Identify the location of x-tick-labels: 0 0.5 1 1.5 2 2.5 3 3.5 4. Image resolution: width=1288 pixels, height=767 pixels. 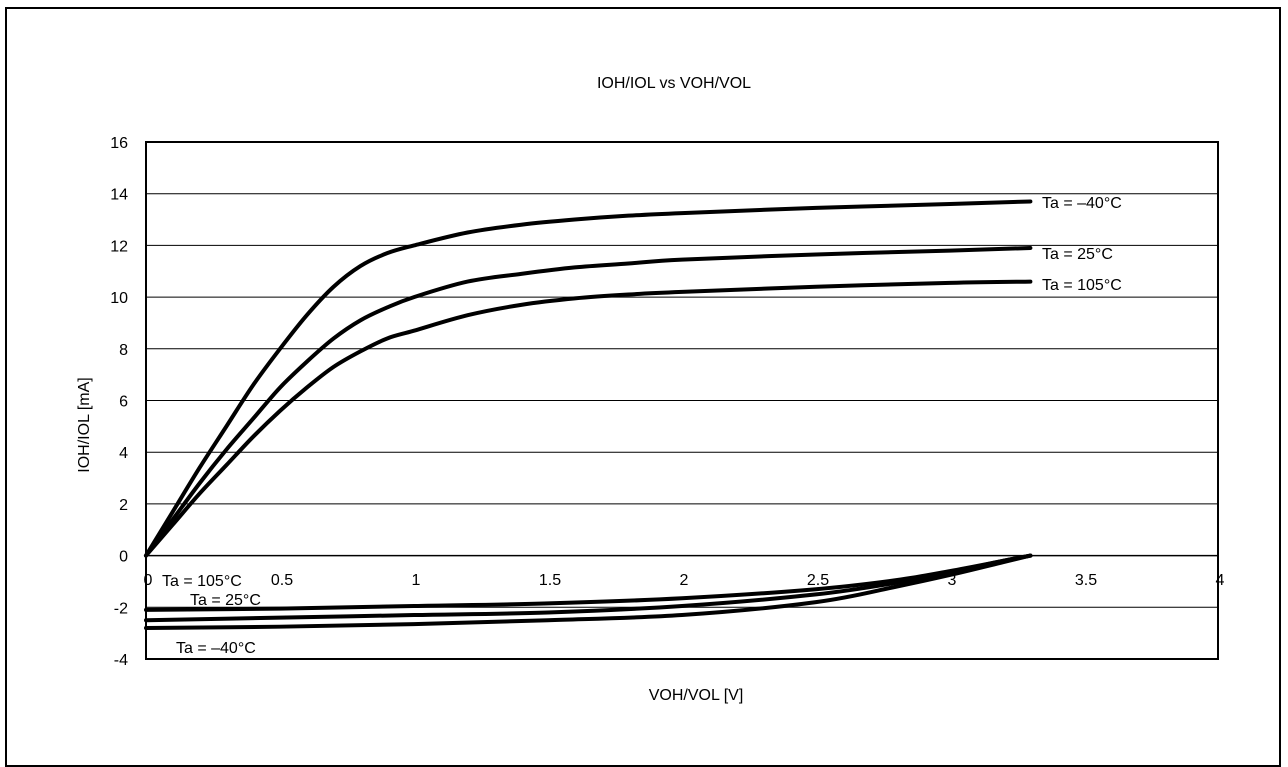
(684, 580).